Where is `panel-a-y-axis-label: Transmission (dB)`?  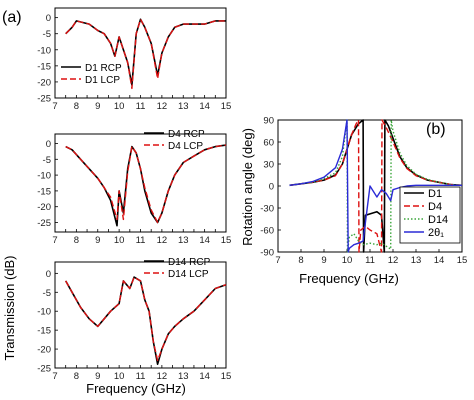 panel-a-y-axis-label: Transmission (dB) is located at coordinates (9, 308).